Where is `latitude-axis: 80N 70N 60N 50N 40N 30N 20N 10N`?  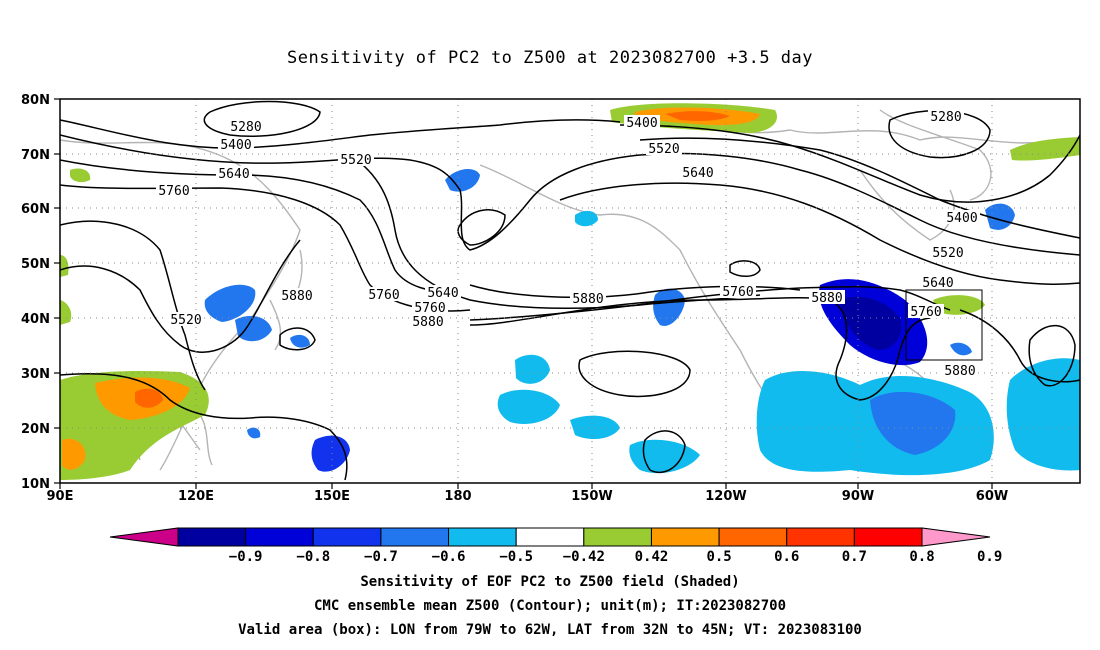
latitude-axis: 80N 70N 60N 50N 40N 30N 20N 10N is located at coordinates (40, 292).